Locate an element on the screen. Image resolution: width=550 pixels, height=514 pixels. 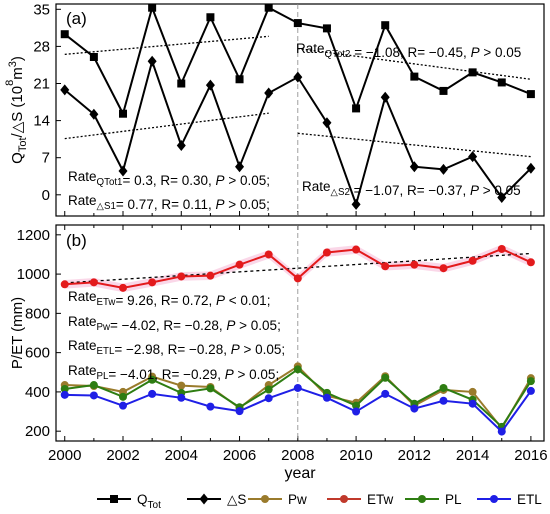
x-tick-label: 2016 is located at coordinates (530, 455).